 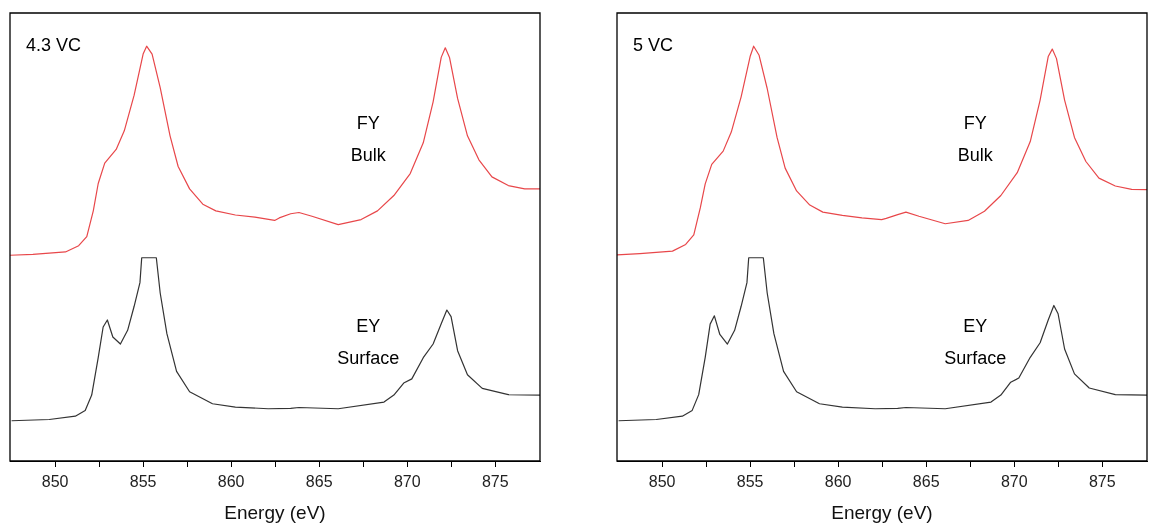 What do you see at coordinates (54, 44) in the screenshot?
I see `chart-title: 4.3 VC` at bounding box center [54, 44].